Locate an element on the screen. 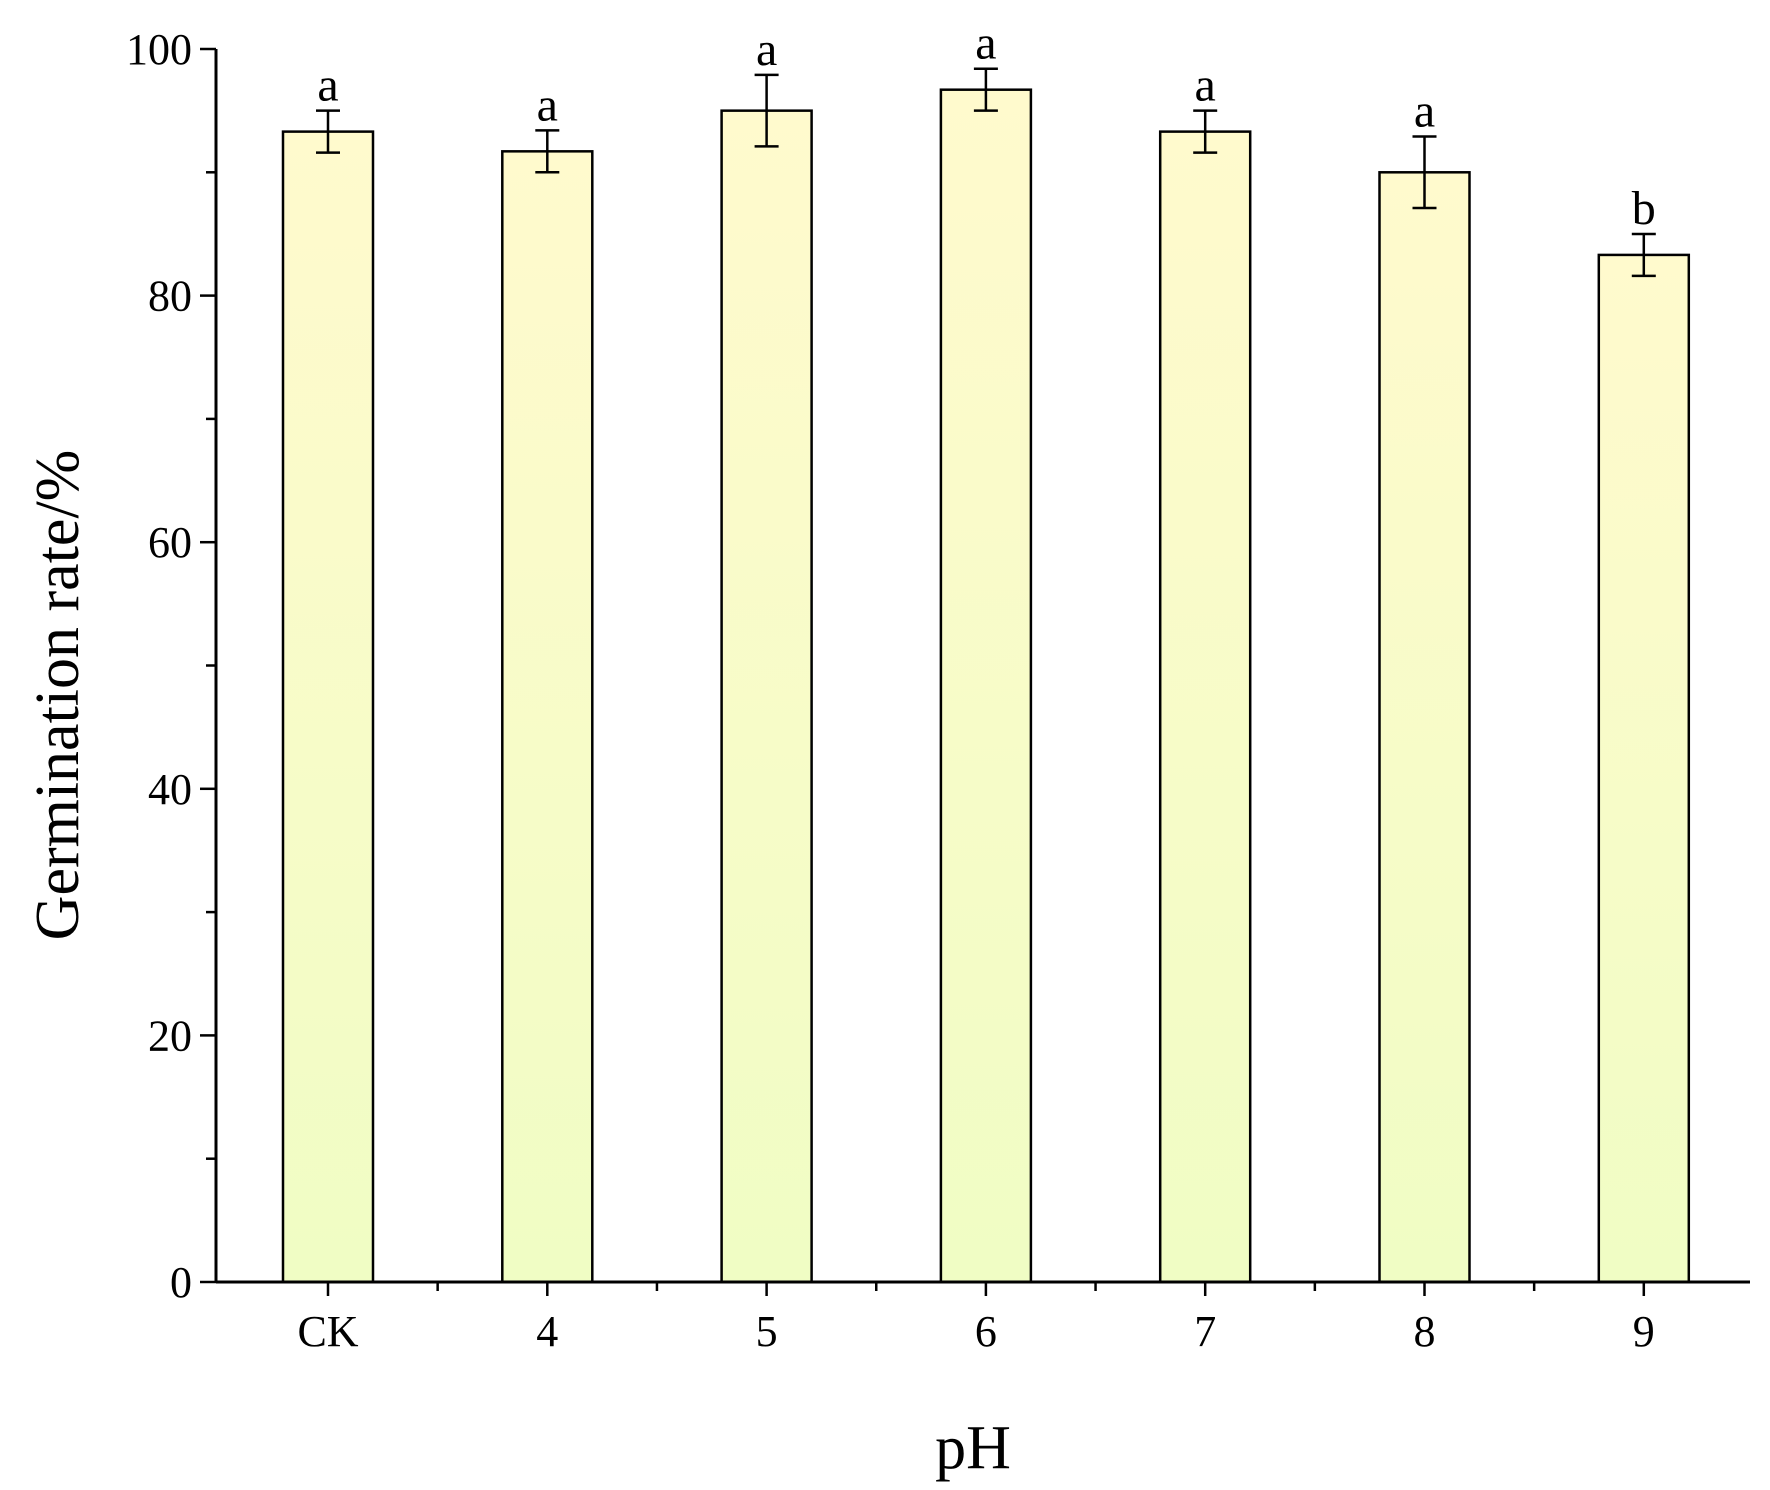 This screenshot has height=1490, width=1770. x-tick-label-6: 6 is located at coordinates (986, 1331).